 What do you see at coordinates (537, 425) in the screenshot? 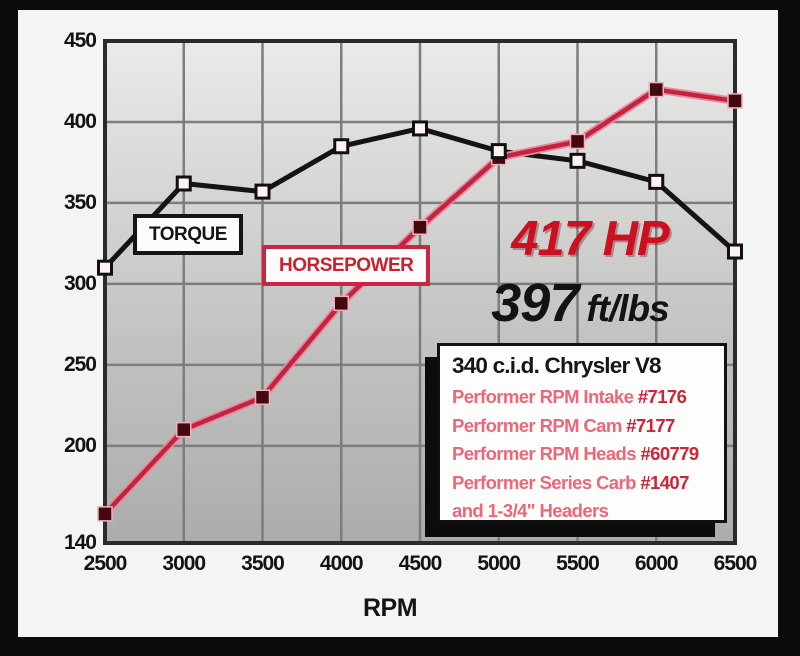
I see `part-description: Performer RPM Cam` at bounding box center [537, 425].